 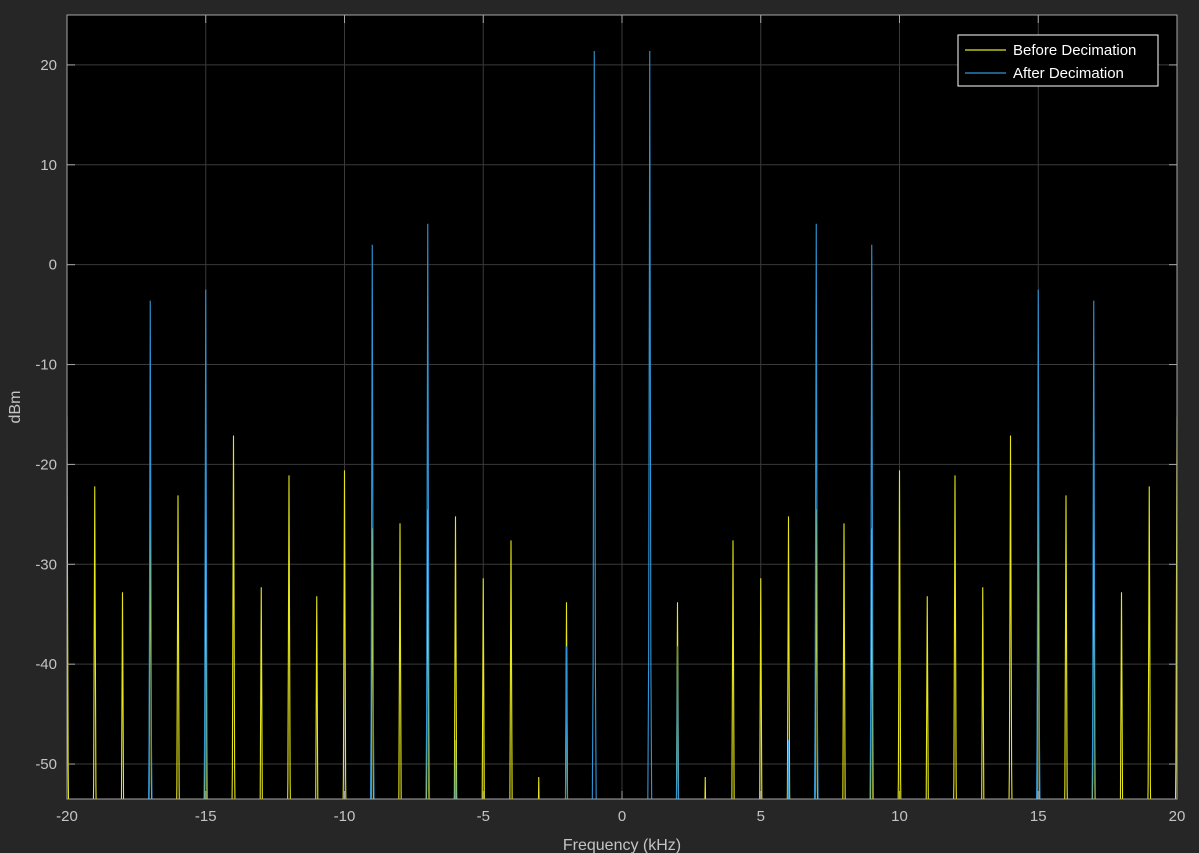 I want to click on y-tick-label: -50, so click(x=46, y=764).